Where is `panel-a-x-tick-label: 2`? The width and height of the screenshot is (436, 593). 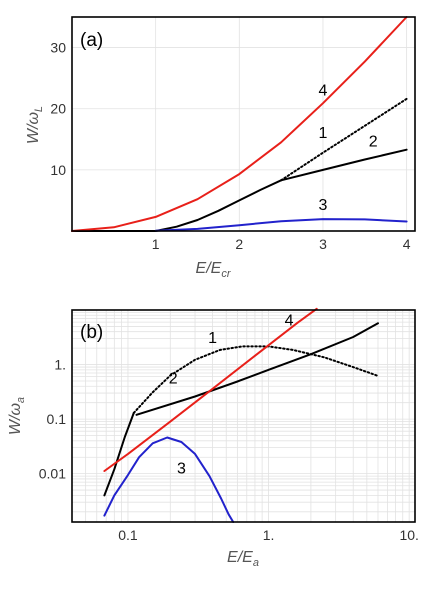 panel-a-x-tick-label: 2 is located at coordinates (239, 244).